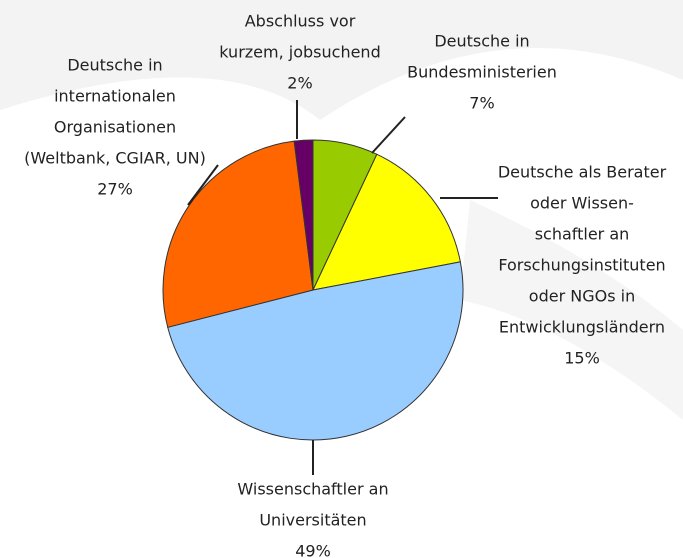  Describe the element at coordinates (582, 358) in the screenshot. I see `value-label: 15%` at that location.